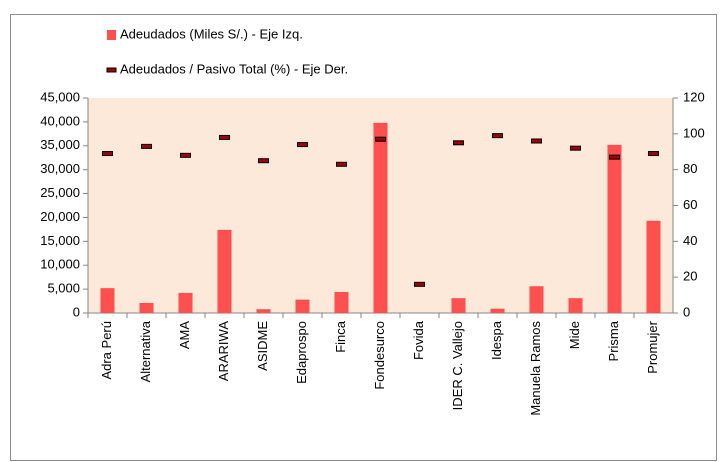  I want to click on x-tick-label: Manuela Ramos, so click(535, 368).